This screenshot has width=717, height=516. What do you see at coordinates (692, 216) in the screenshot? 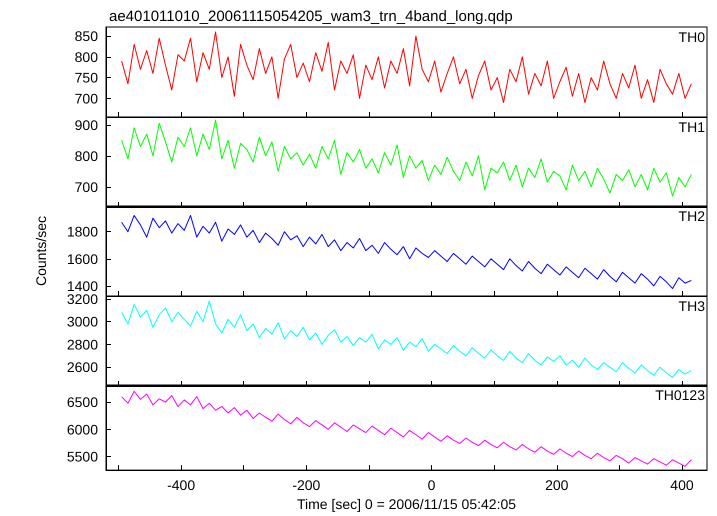
I see `text: TH2` at bounding box center [692, 216].